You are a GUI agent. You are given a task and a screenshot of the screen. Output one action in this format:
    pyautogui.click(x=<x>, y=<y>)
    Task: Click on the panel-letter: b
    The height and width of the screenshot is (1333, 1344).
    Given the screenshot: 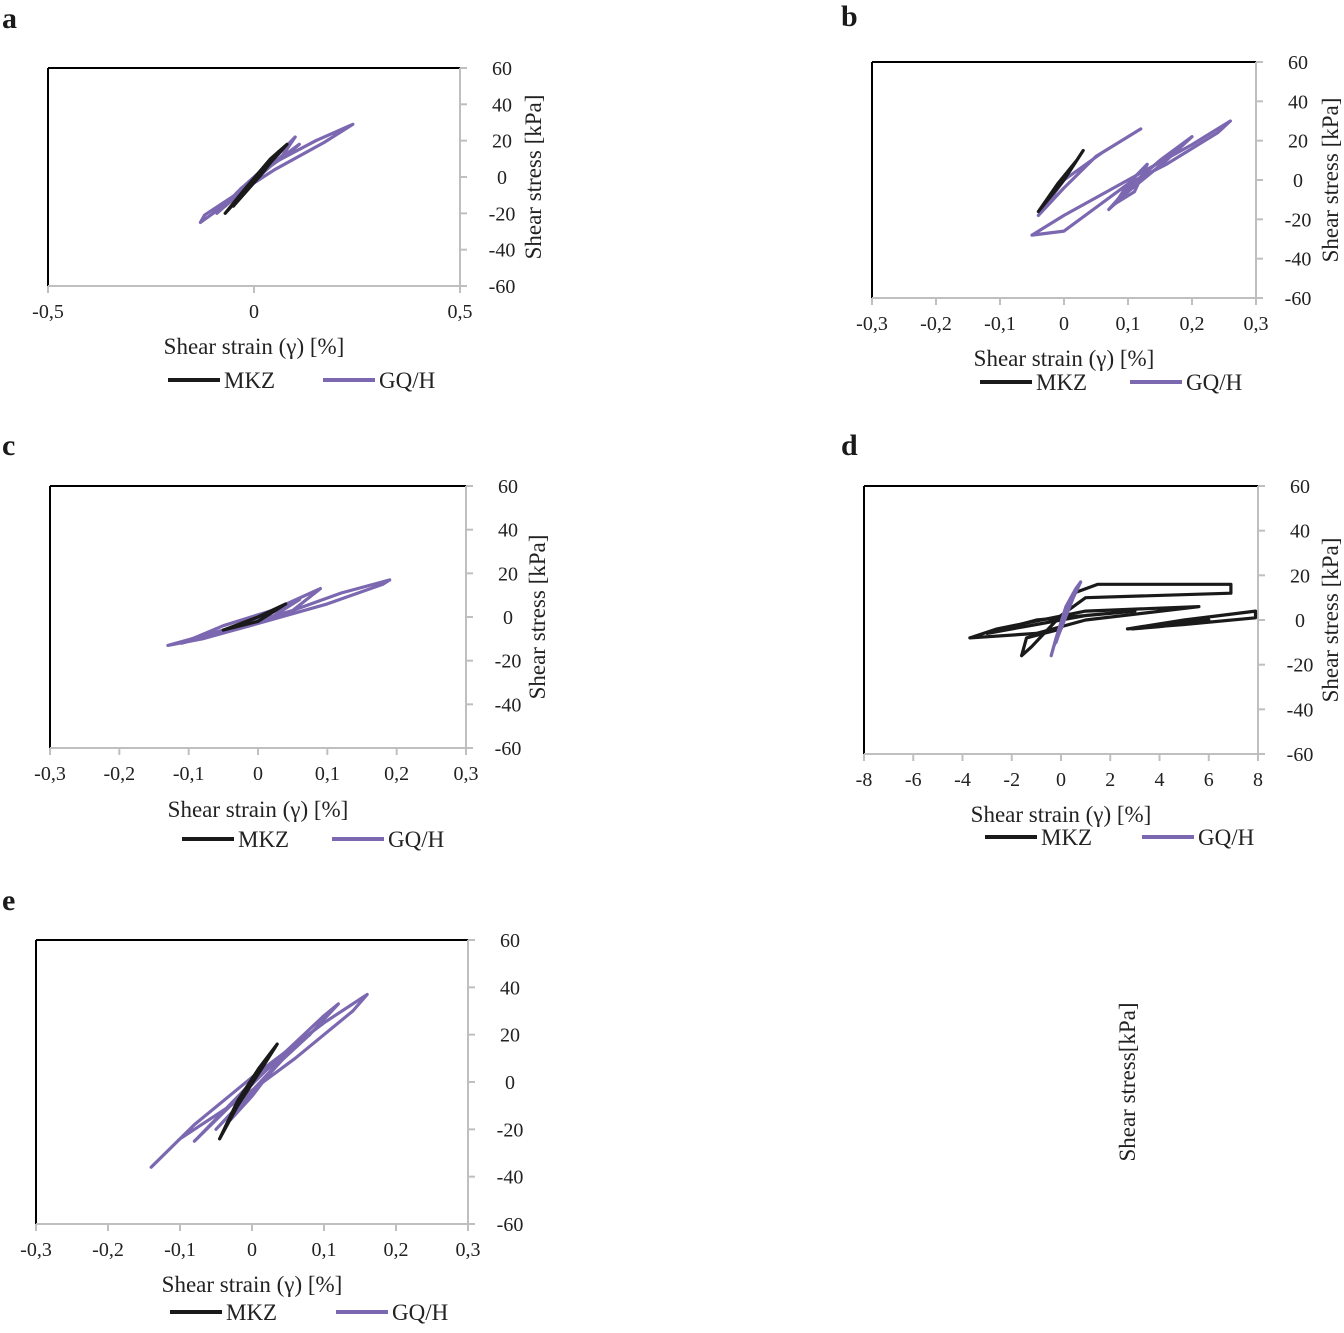 What is the action you would take?
    pyautogui.click(x=849, y=16)
    